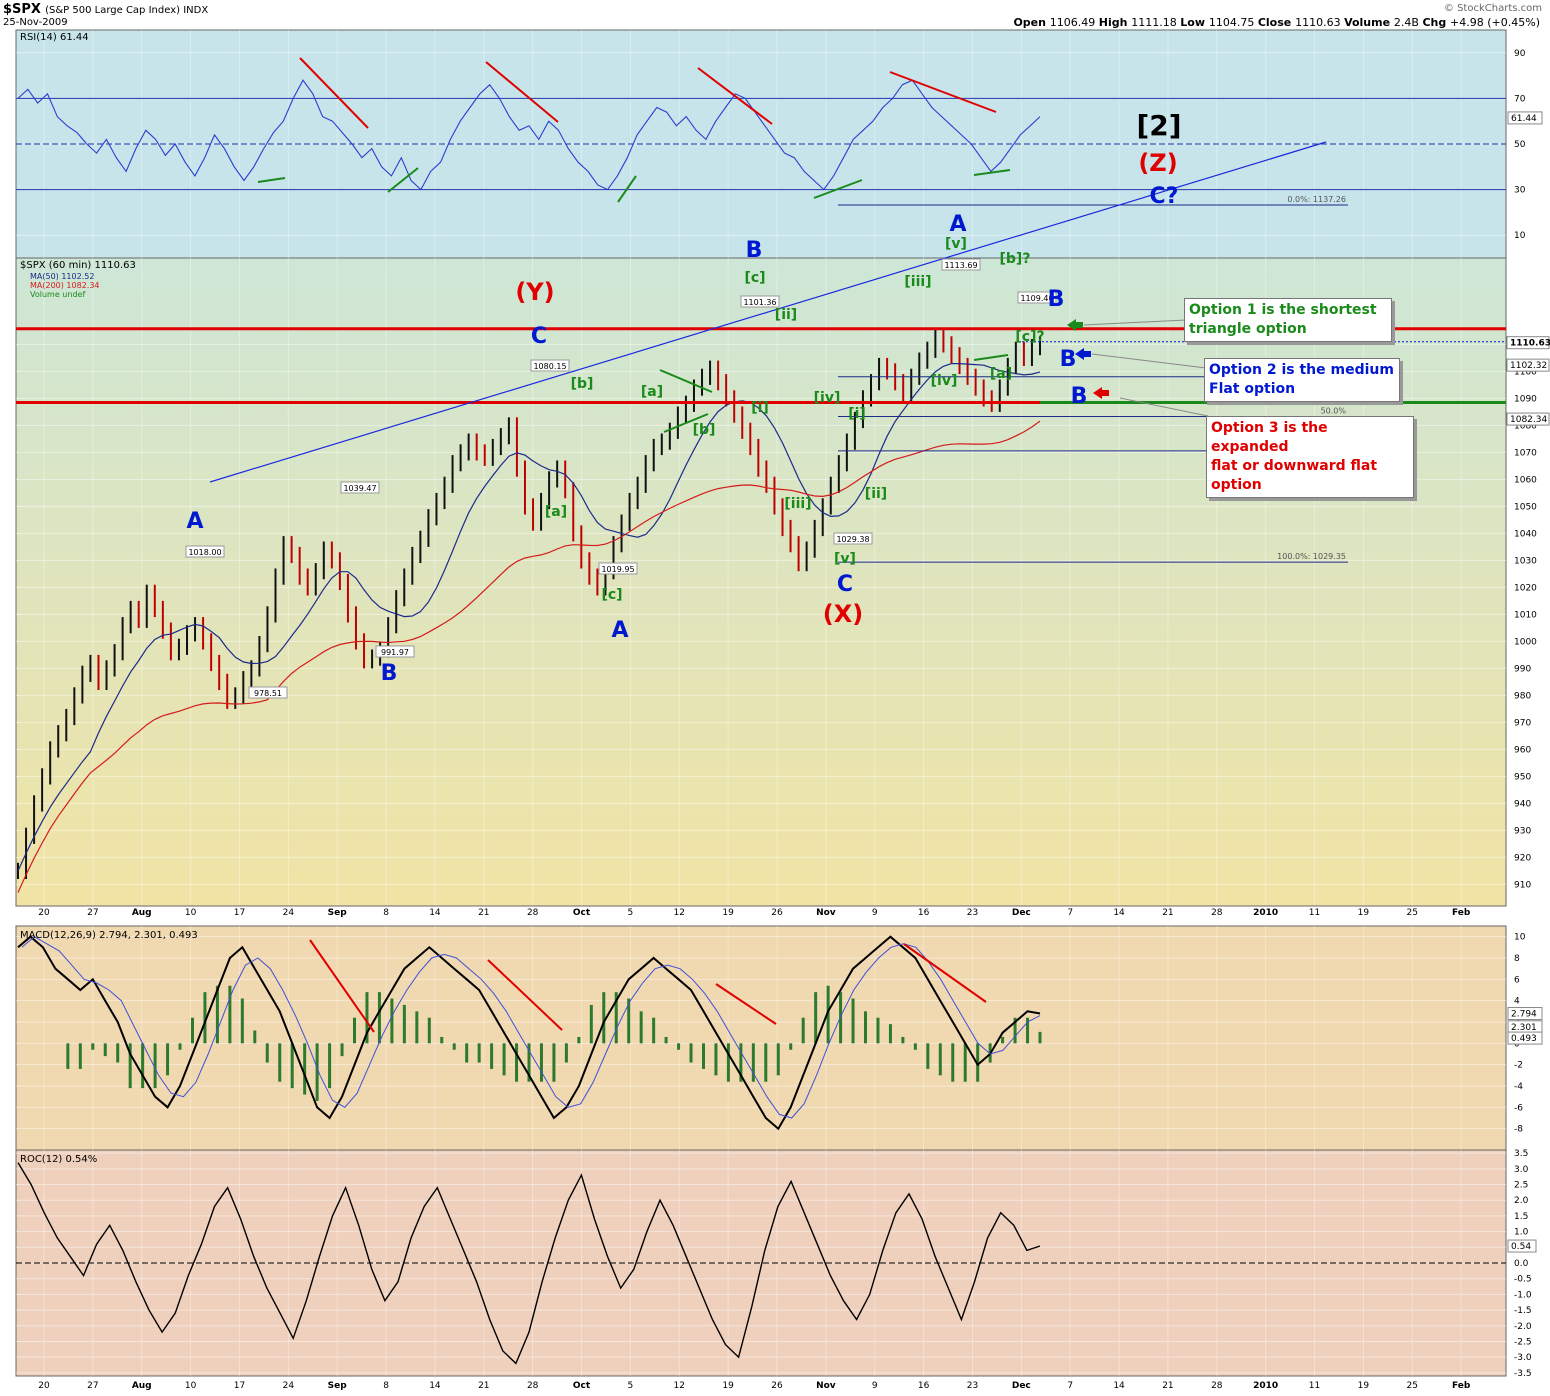 The image size is (1550, 1396). I want to click on price-right-label: 1082.34, so click(1528, 420).